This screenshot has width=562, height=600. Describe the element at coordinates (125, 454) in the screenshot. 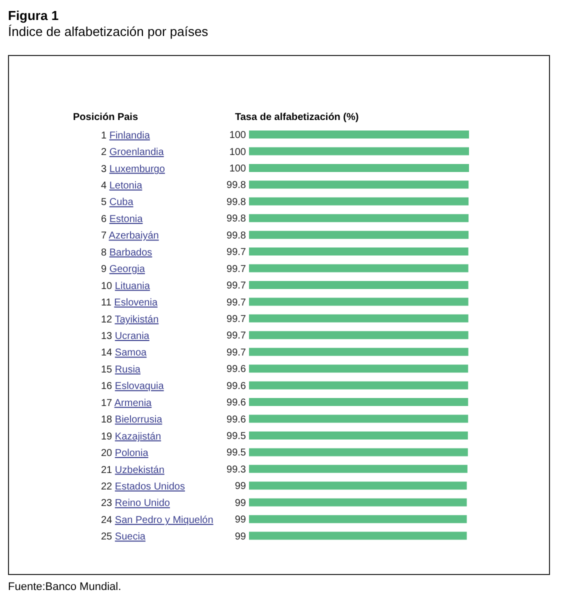

I see `y-tick-label: 20 Polonia` at that location.